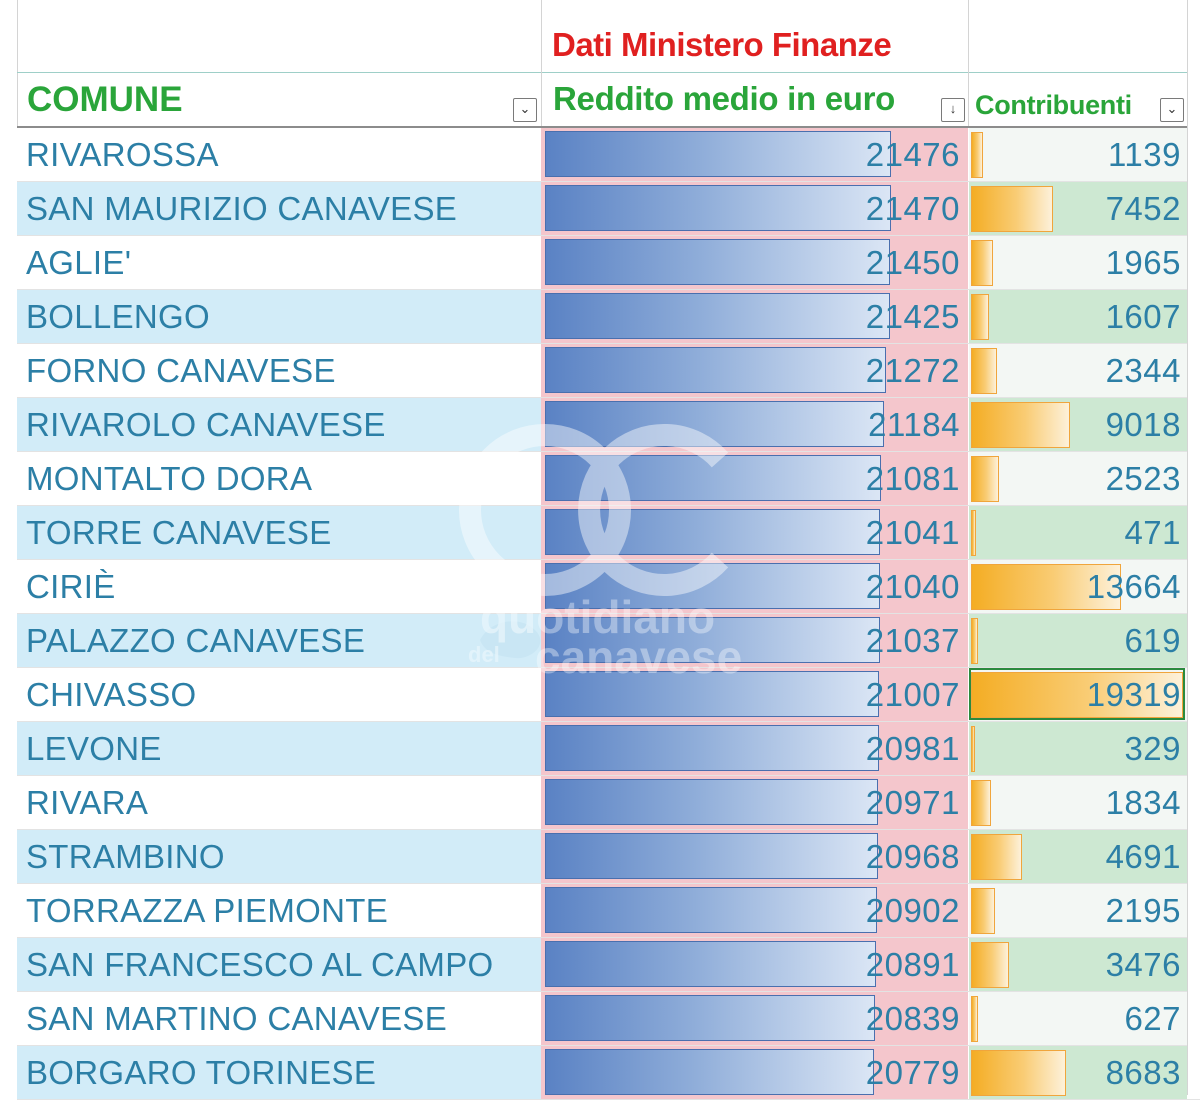 The image size is (1200, 1100). Describe the element at coordinates (754, 479) in the screenshot. I see `cell-reddito: 21081` at that location.